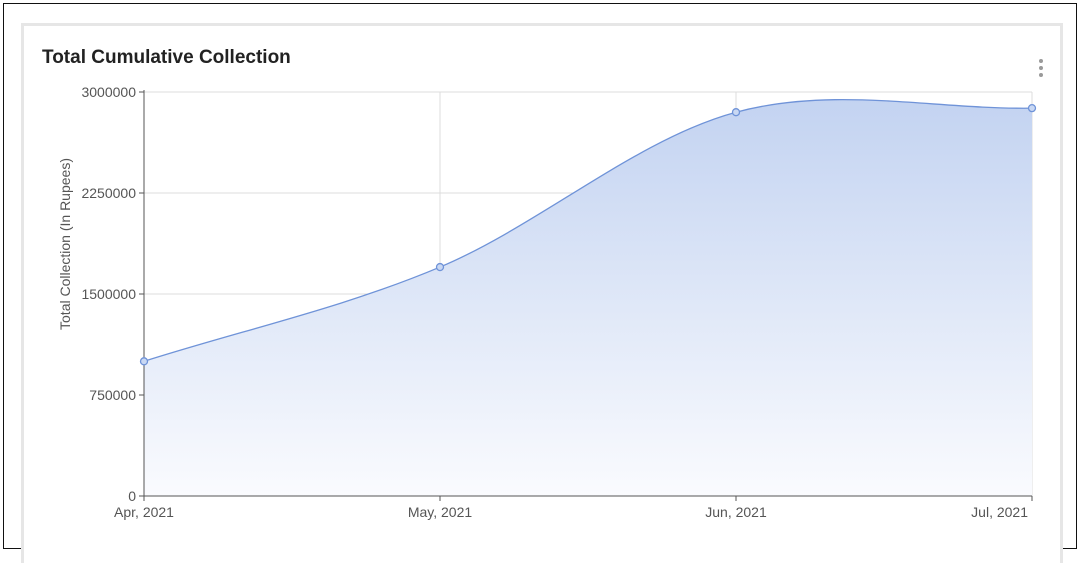 This screenshot has height=563, width=1082. I want to click on y-tick-label: 2250000, so click(108, 193).